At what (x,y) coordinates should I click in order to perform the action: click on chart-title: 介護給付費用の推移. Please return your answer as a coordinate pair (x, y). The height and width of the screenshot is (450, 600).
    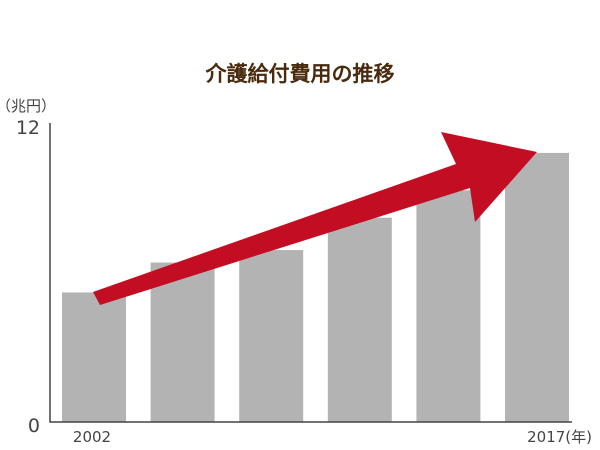
    Looking at the image, I should click on (300, 74).